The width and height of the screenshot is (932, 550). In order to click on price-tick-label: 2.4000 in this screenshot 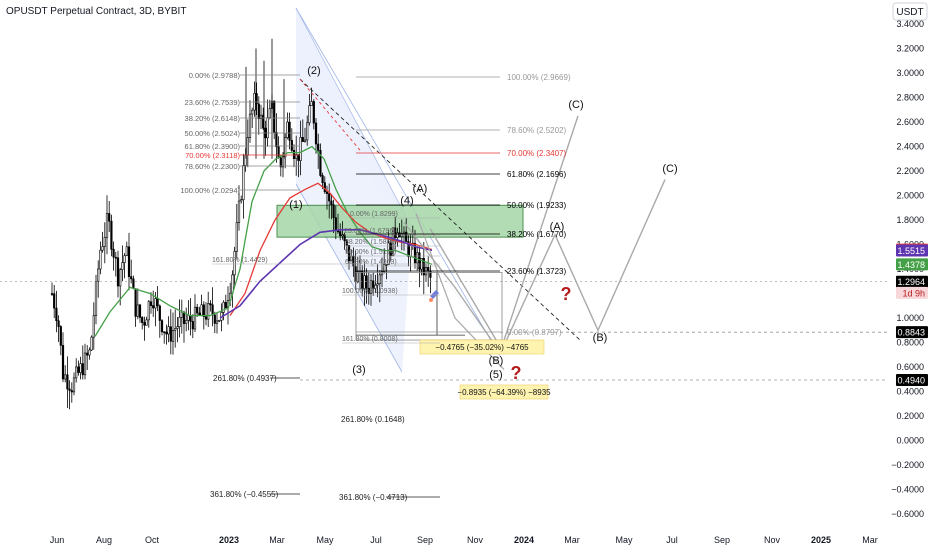, I will do `click(910, 147)`.